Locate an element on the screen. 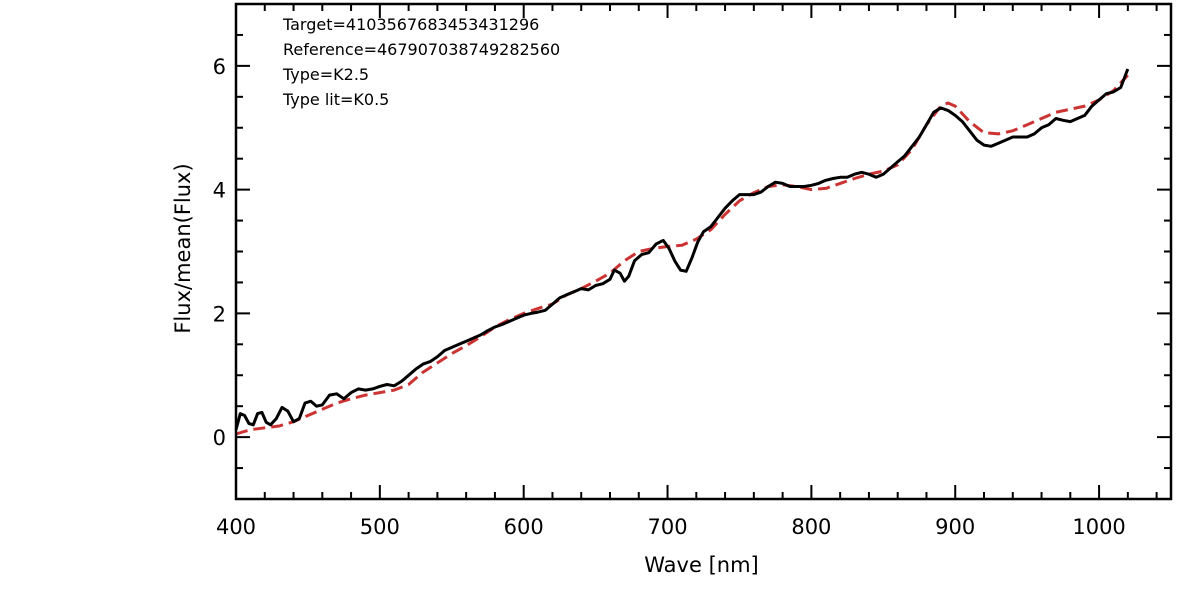  x-tick-label: 400 is located at coordinates (236, 527).